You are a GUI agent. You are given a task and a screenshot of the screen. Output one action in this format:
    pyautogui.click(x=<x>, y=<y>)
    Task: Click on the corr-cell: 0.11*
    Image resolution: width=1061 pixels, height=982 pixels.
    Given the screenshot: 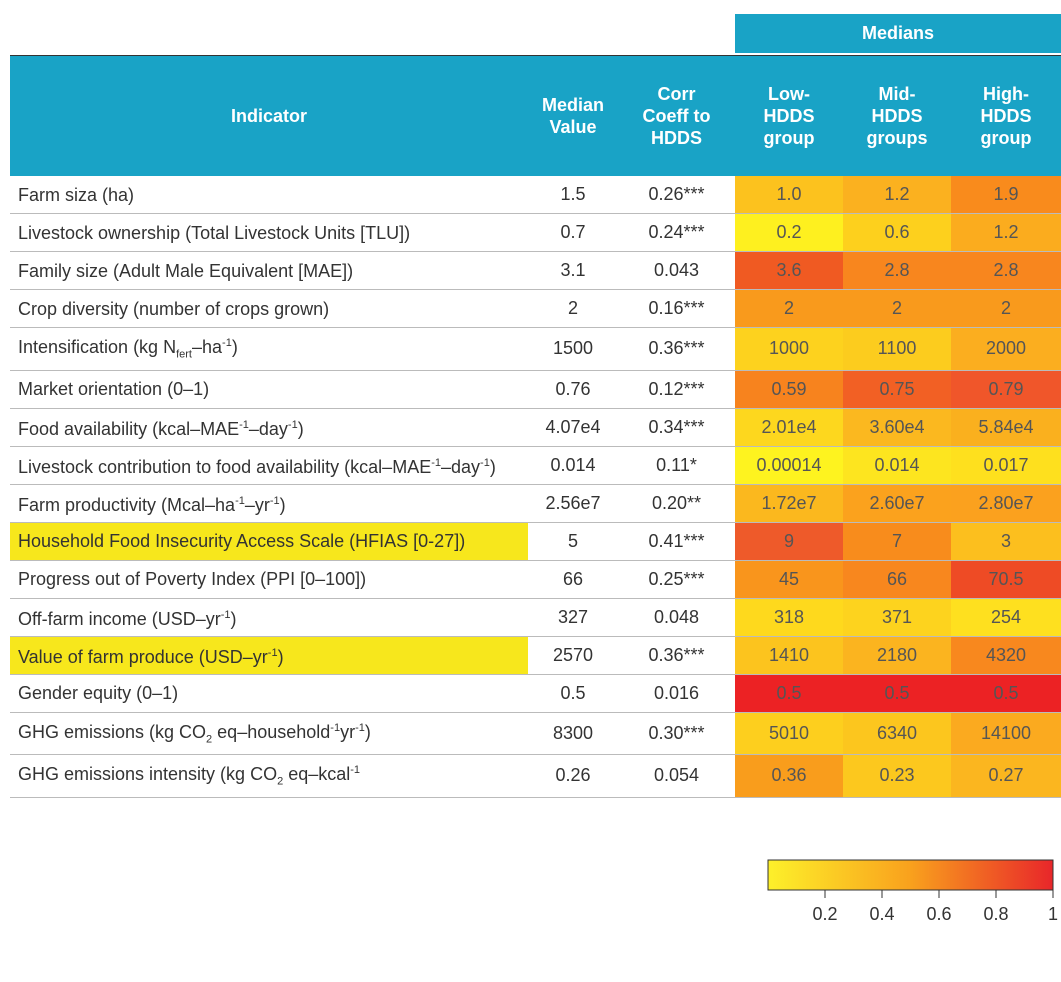 What is the action you would take?
    pyautogui.click(x=676, y=464)
    